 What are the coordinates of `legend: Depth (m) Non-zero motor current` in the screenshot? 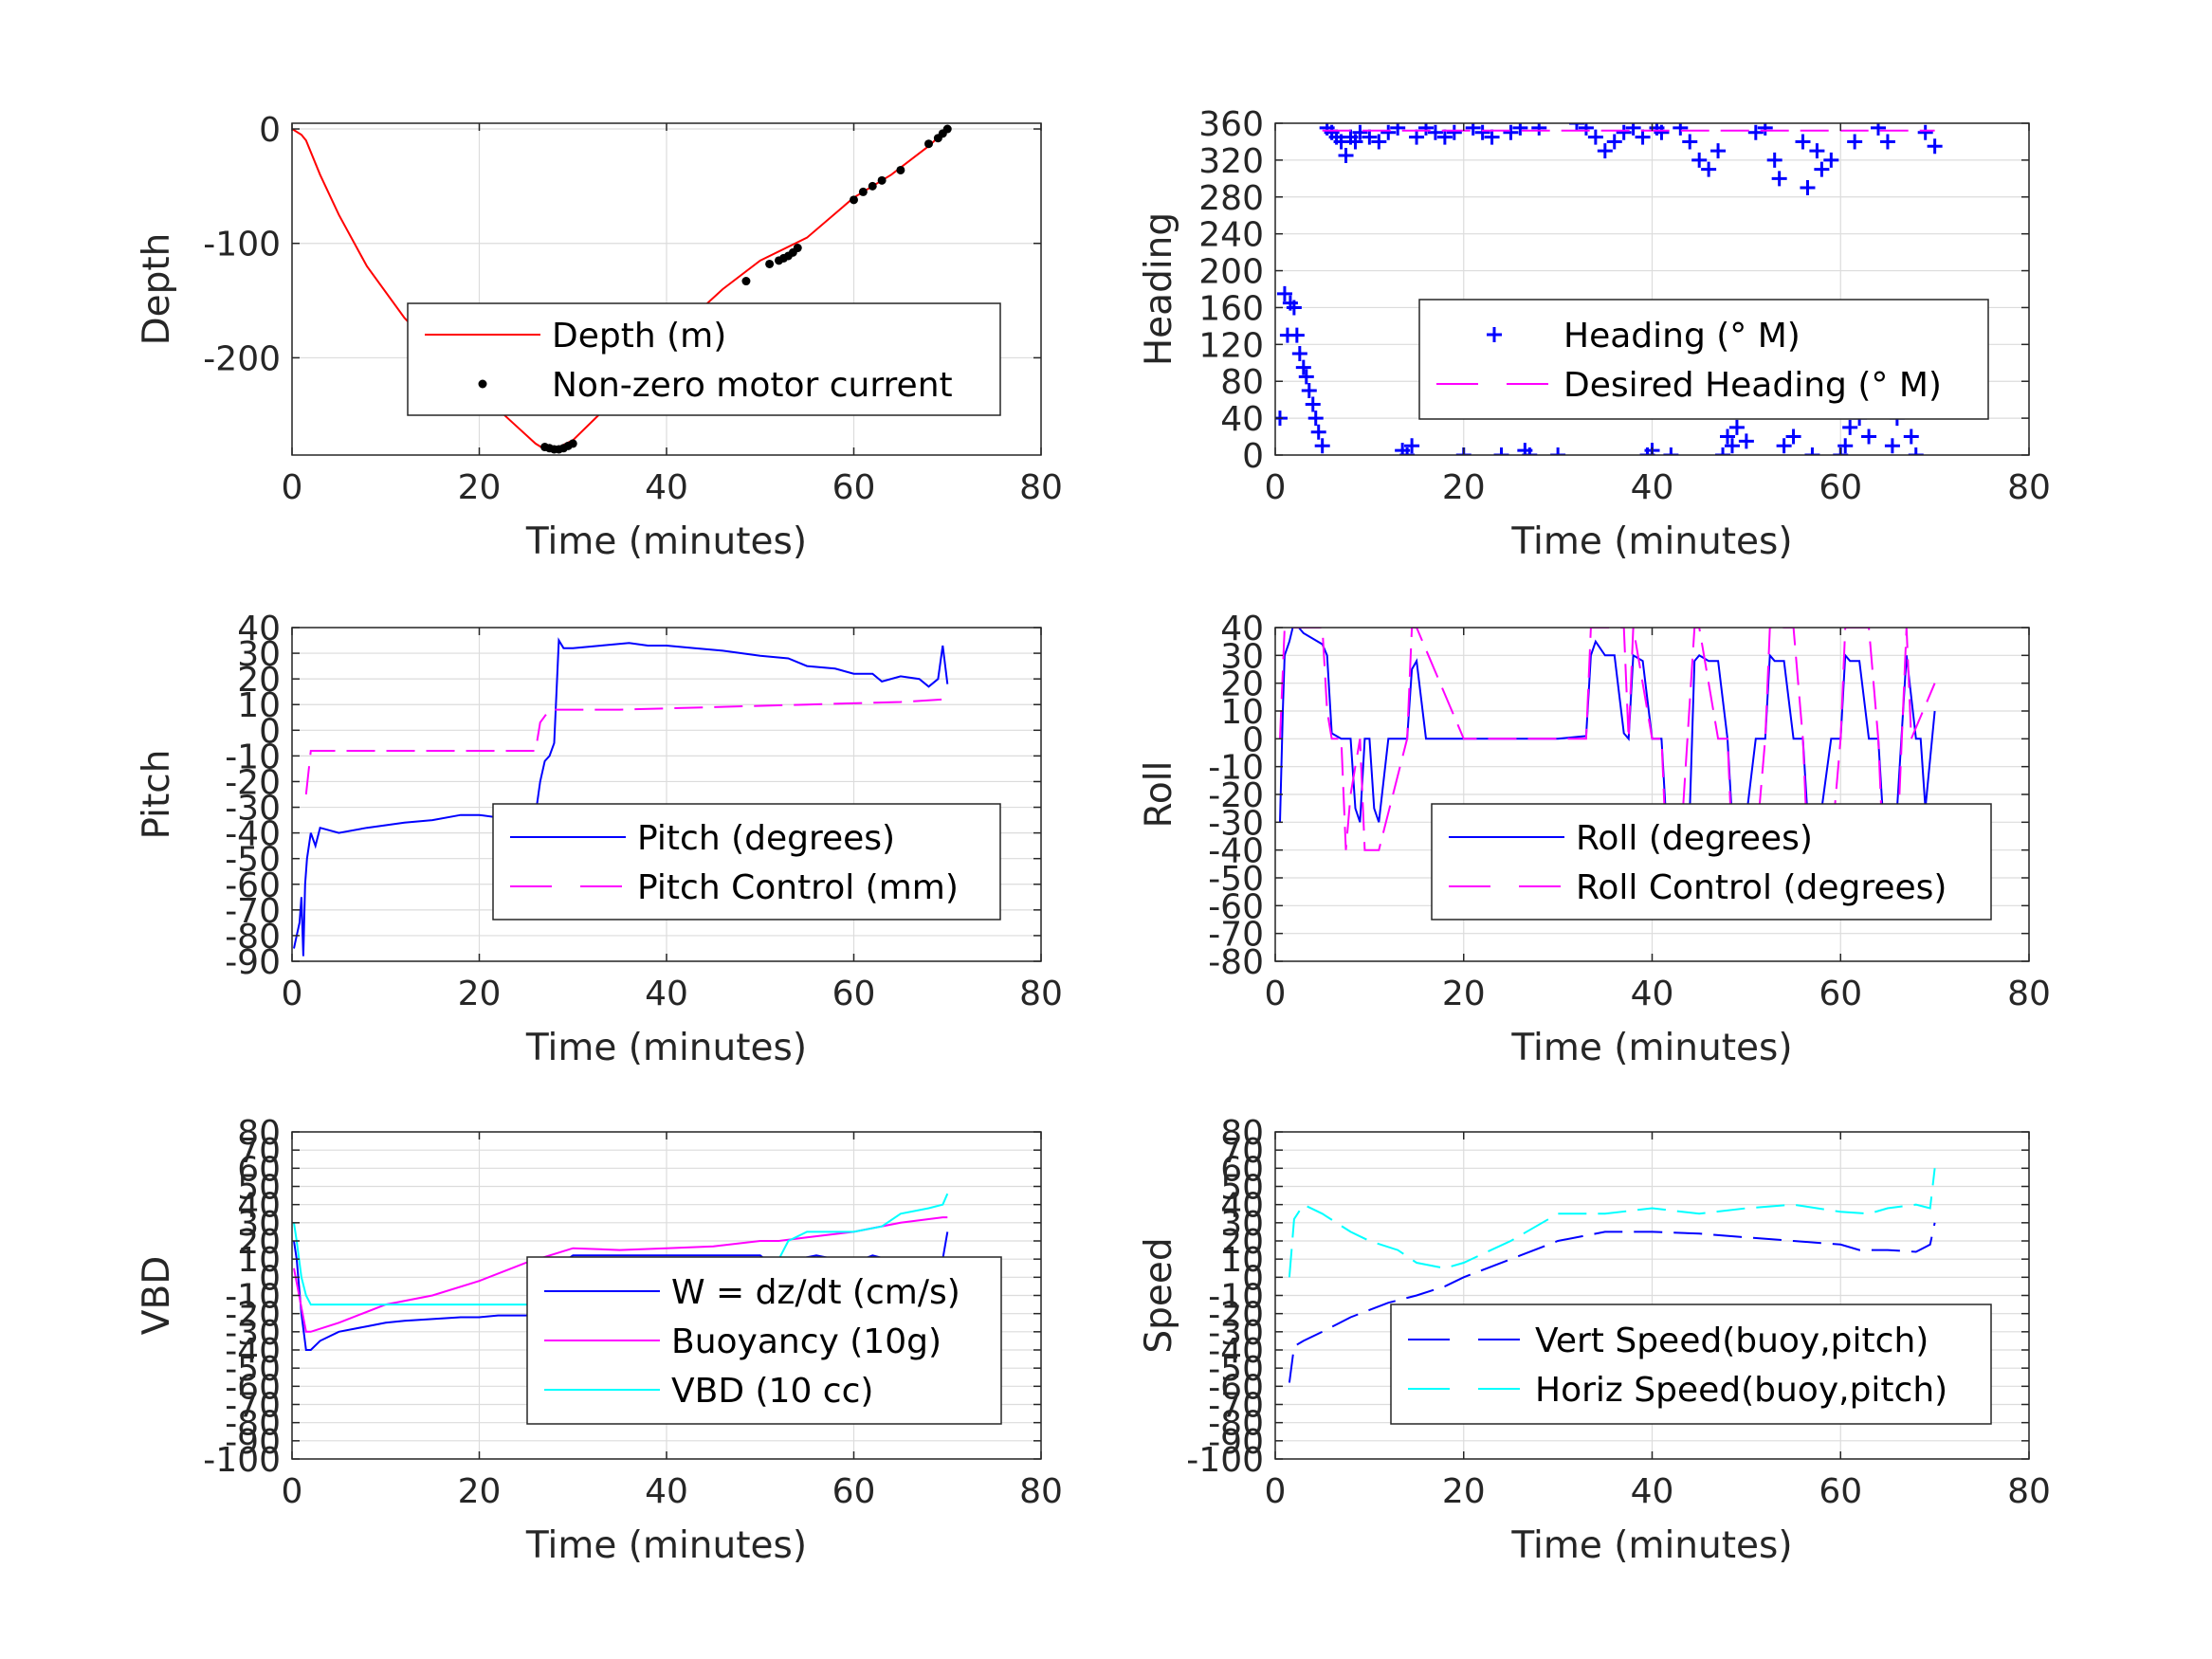 It's located at (704, 359).